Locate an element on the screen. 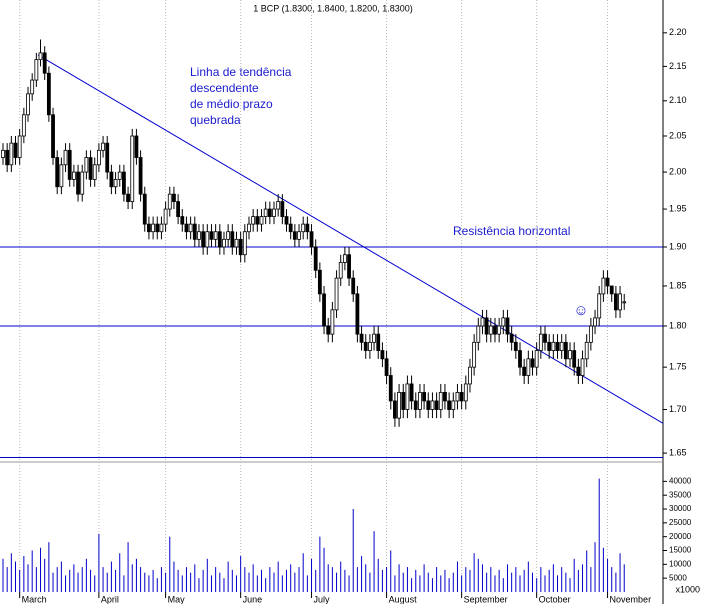  x-tick-label: October is located at coordinates (555, 599).